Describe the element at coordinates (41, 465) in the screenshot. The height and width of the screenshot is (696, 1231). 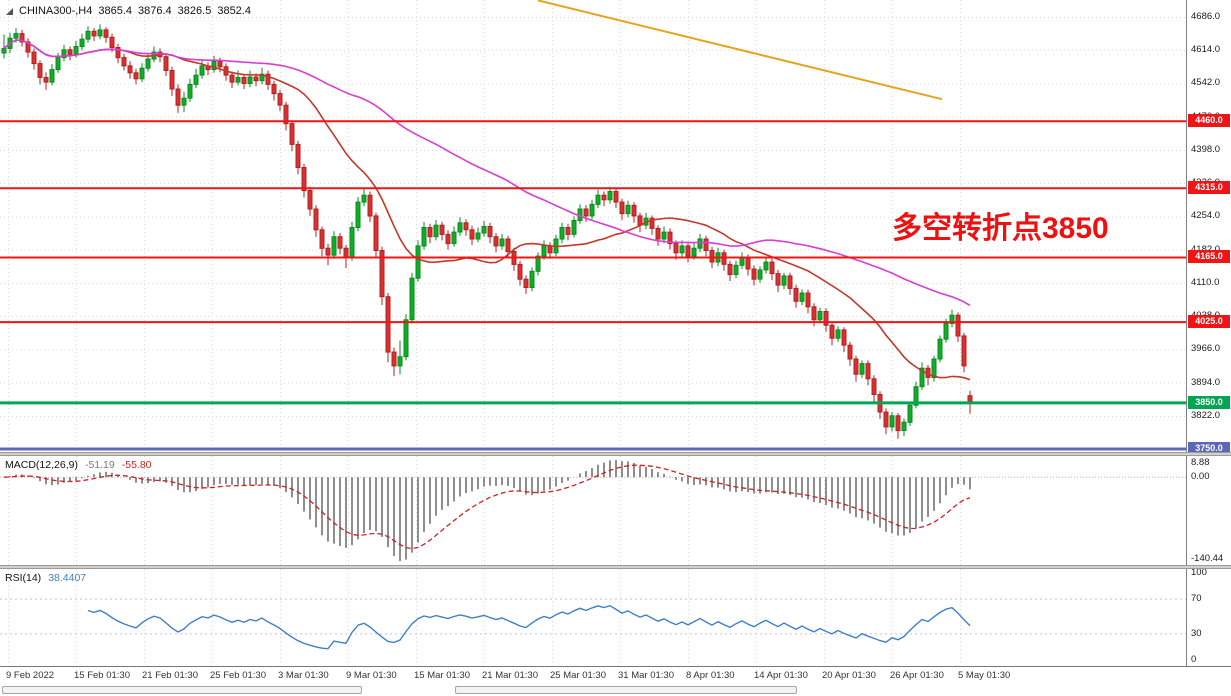
I see `macd-name: MACD(12,26,9)` at that location.